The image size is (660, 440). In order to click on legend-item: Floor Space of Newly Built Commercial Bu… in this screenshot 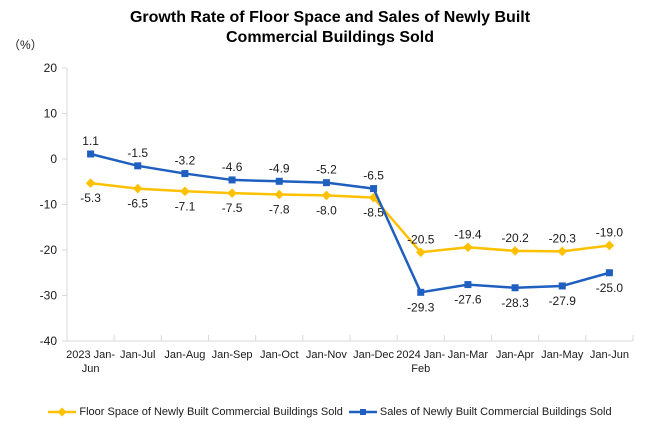, I will do `click(195, 412)`.